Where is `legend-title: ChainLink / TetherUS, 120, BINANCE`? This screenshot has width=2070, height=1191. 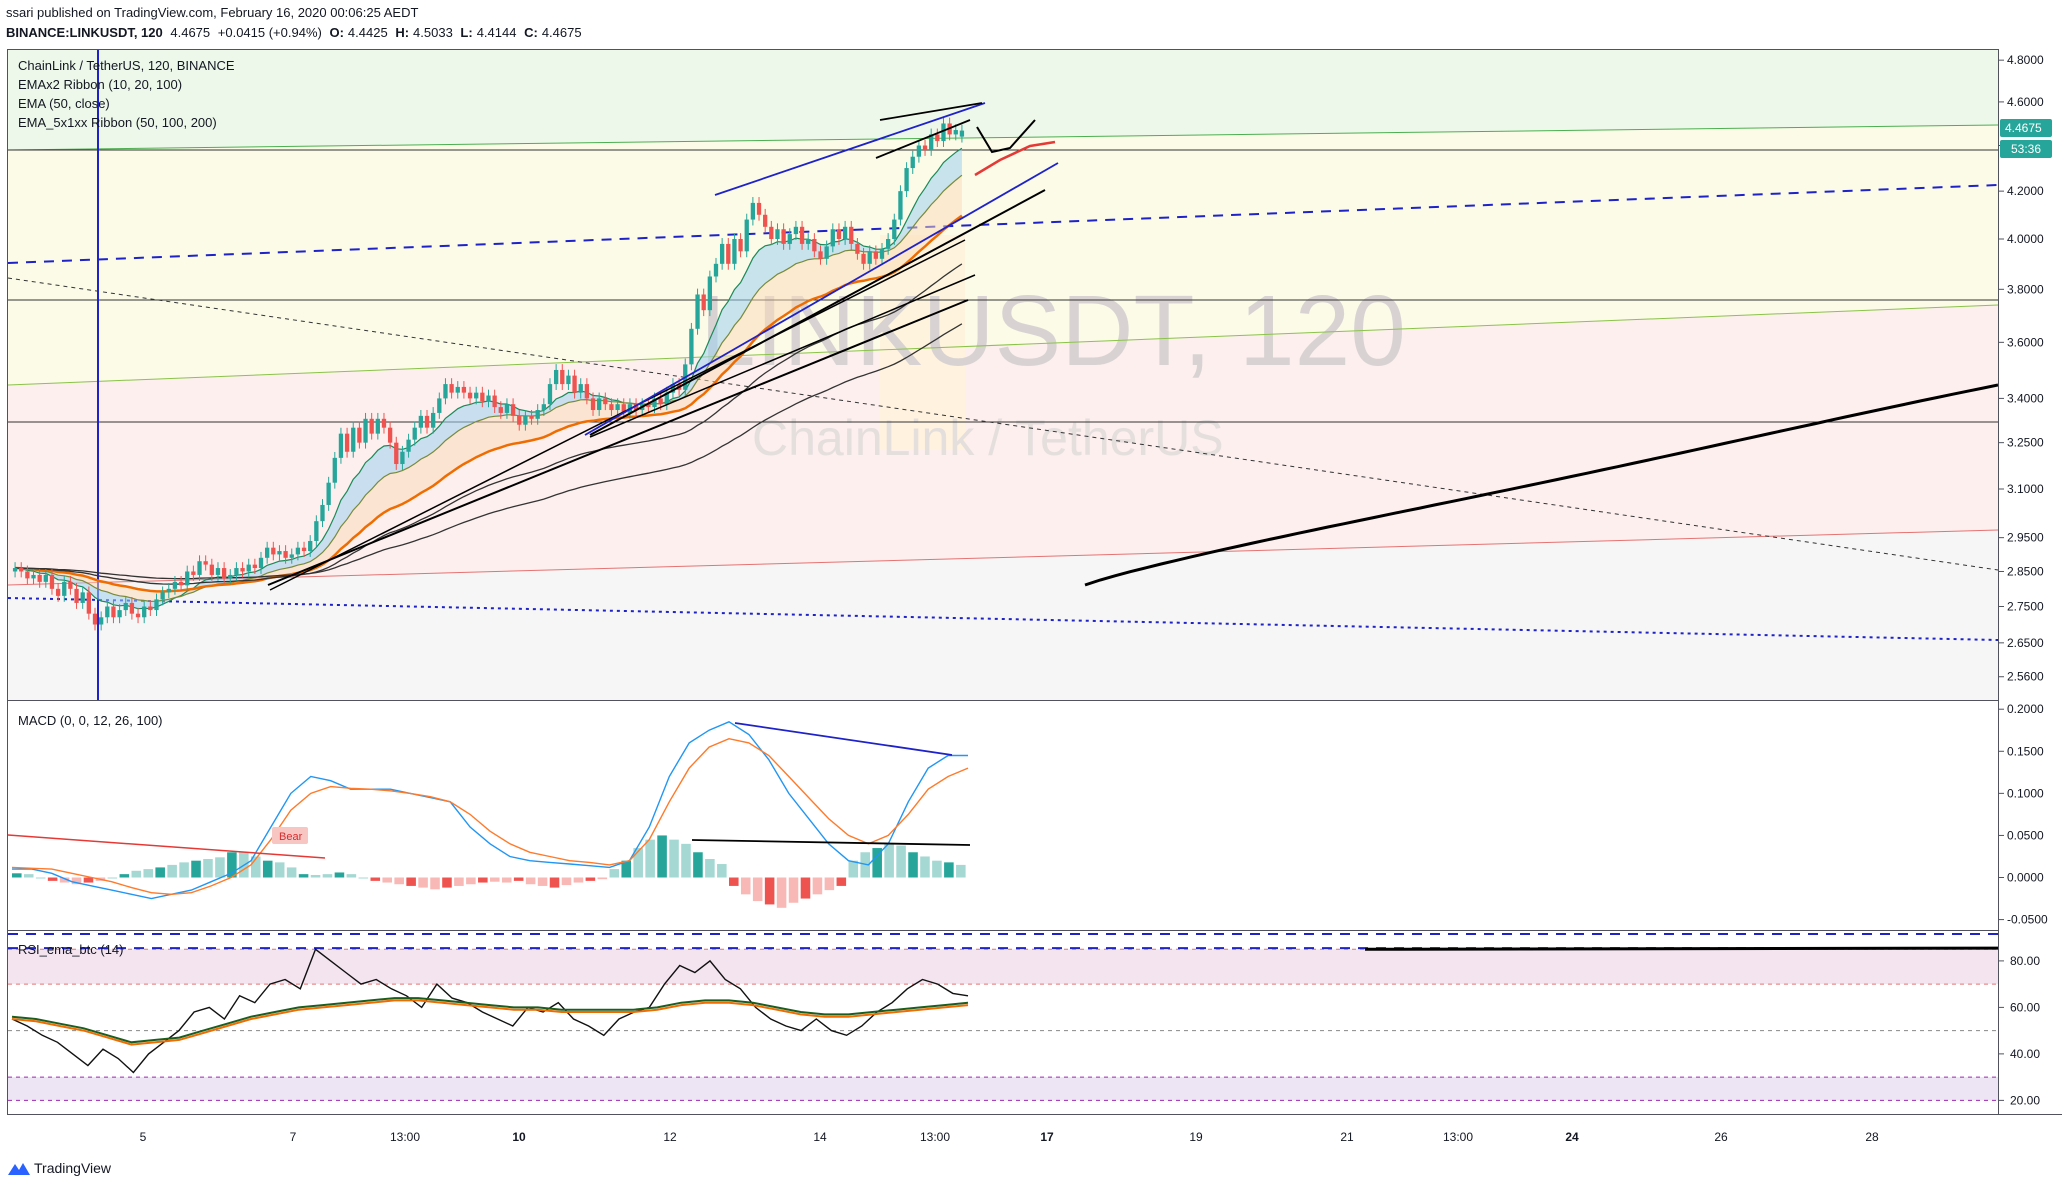 legend-title: ChainLink / TetherUS, 120, BINANCE is located at coordinates (126, 65).